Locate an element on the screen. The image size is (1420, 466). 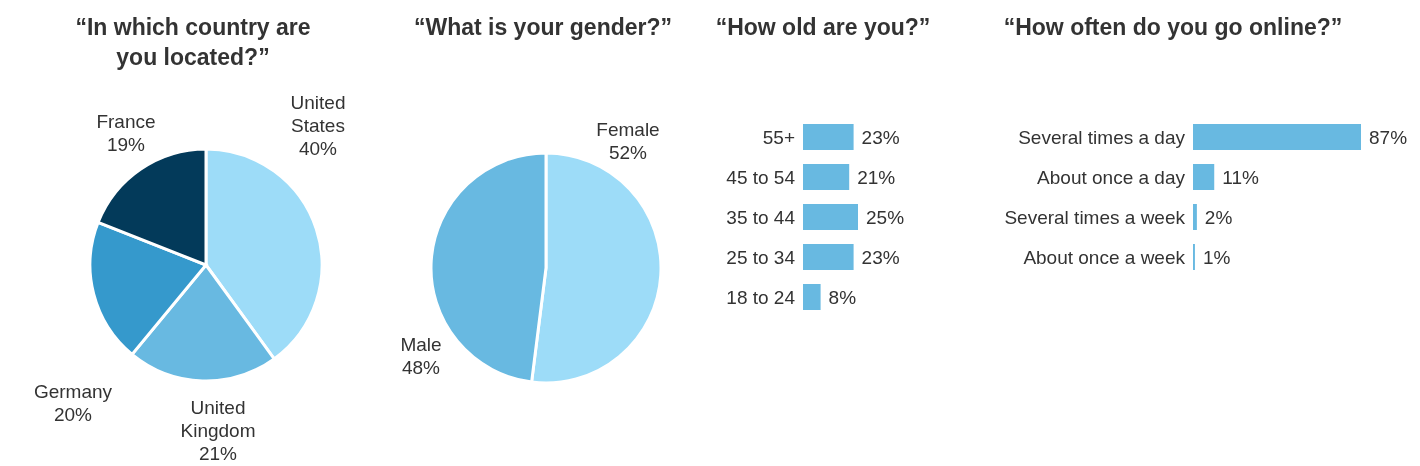
data-label: 20% is located at coordinates (73, 413).